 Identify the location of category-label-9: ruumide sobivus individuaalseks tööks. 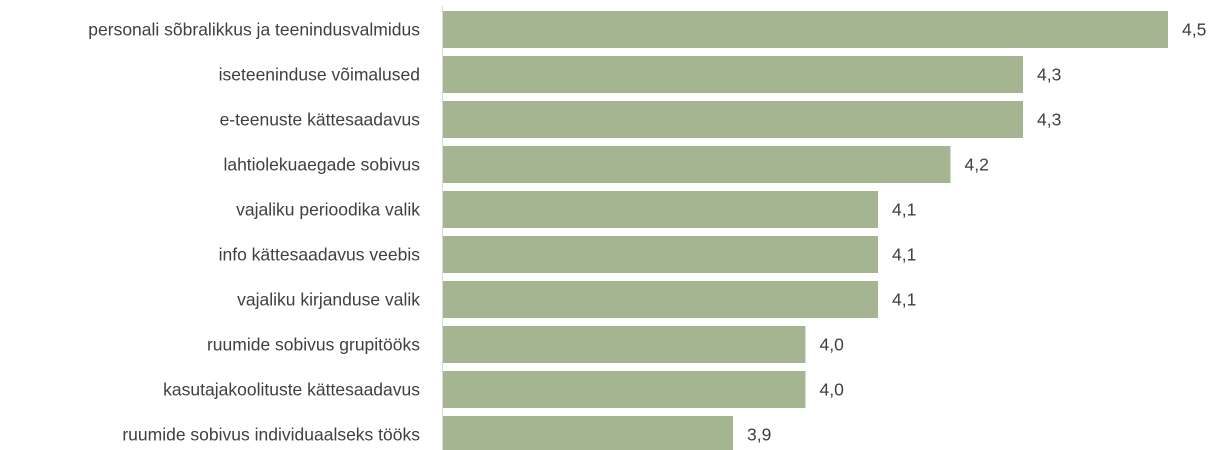
(271, 435).